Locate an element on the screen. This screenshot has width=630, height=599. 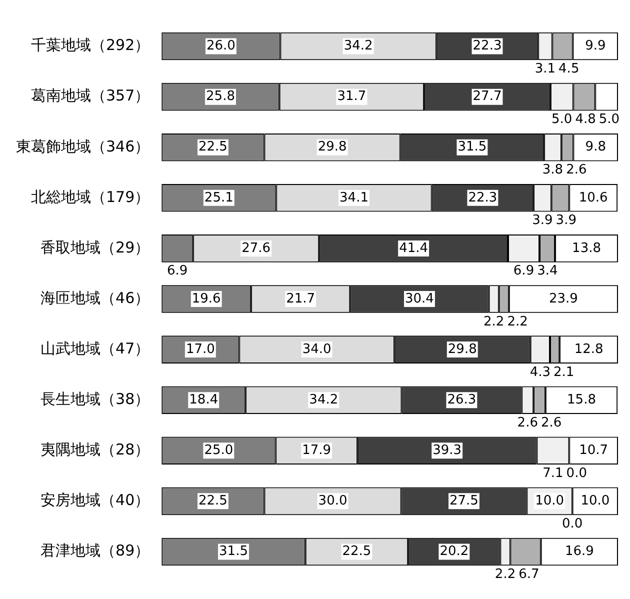
data-label: 26.0 is located at coordinates (221, 46).